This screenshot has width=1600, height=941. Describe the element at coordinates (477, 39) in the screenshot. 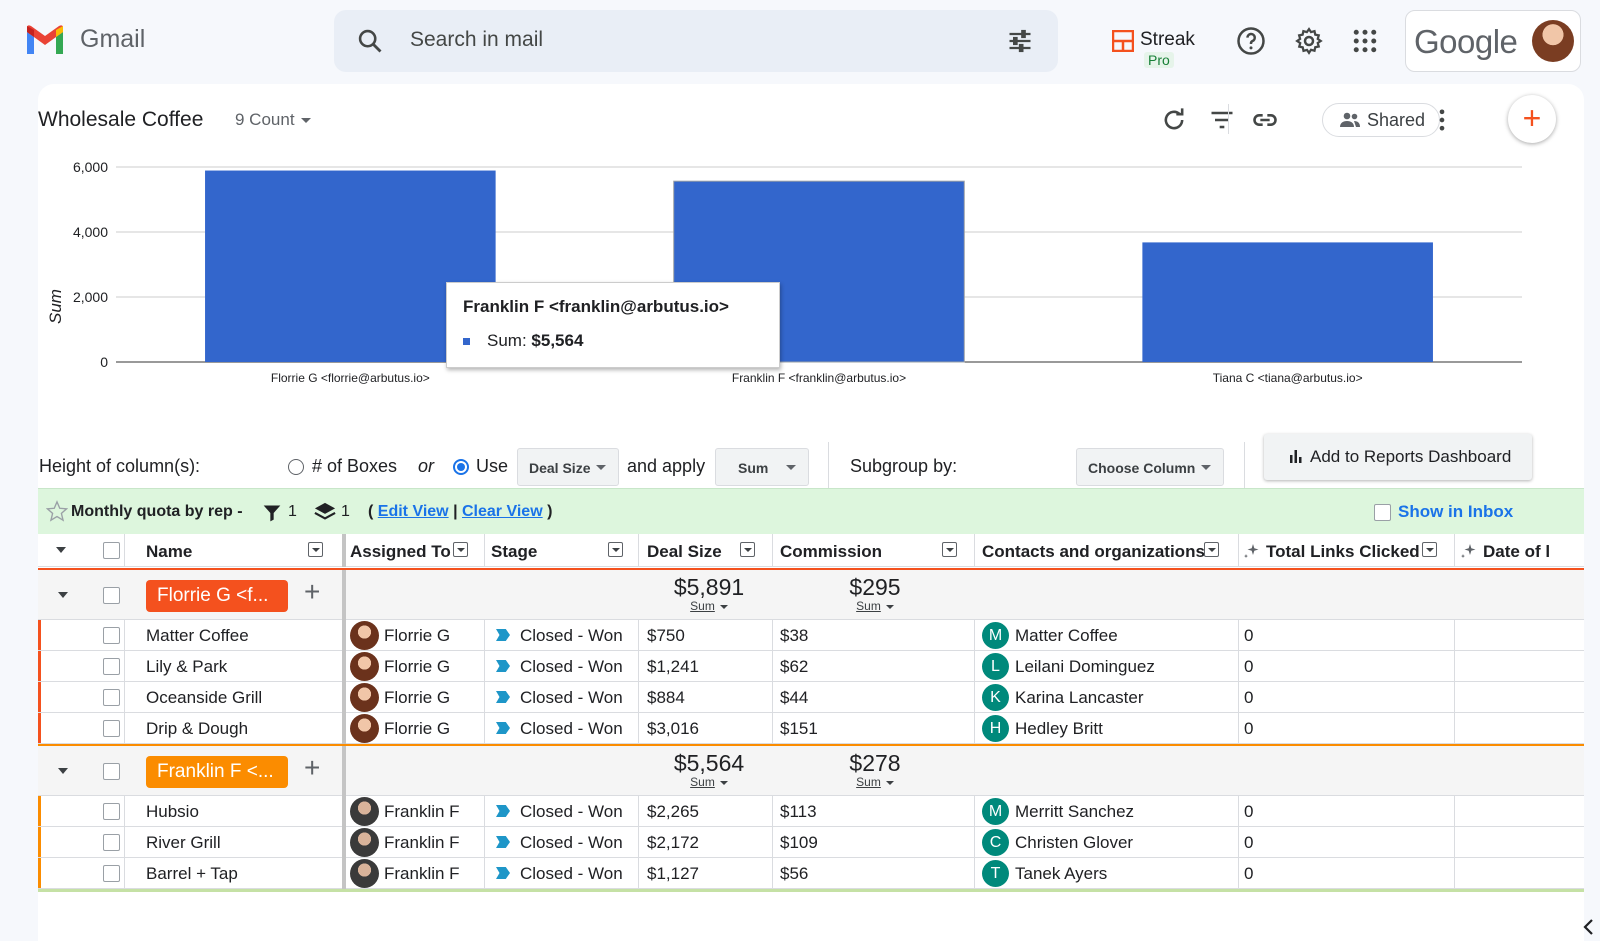

I see `search-input: Search in mail` at that location.